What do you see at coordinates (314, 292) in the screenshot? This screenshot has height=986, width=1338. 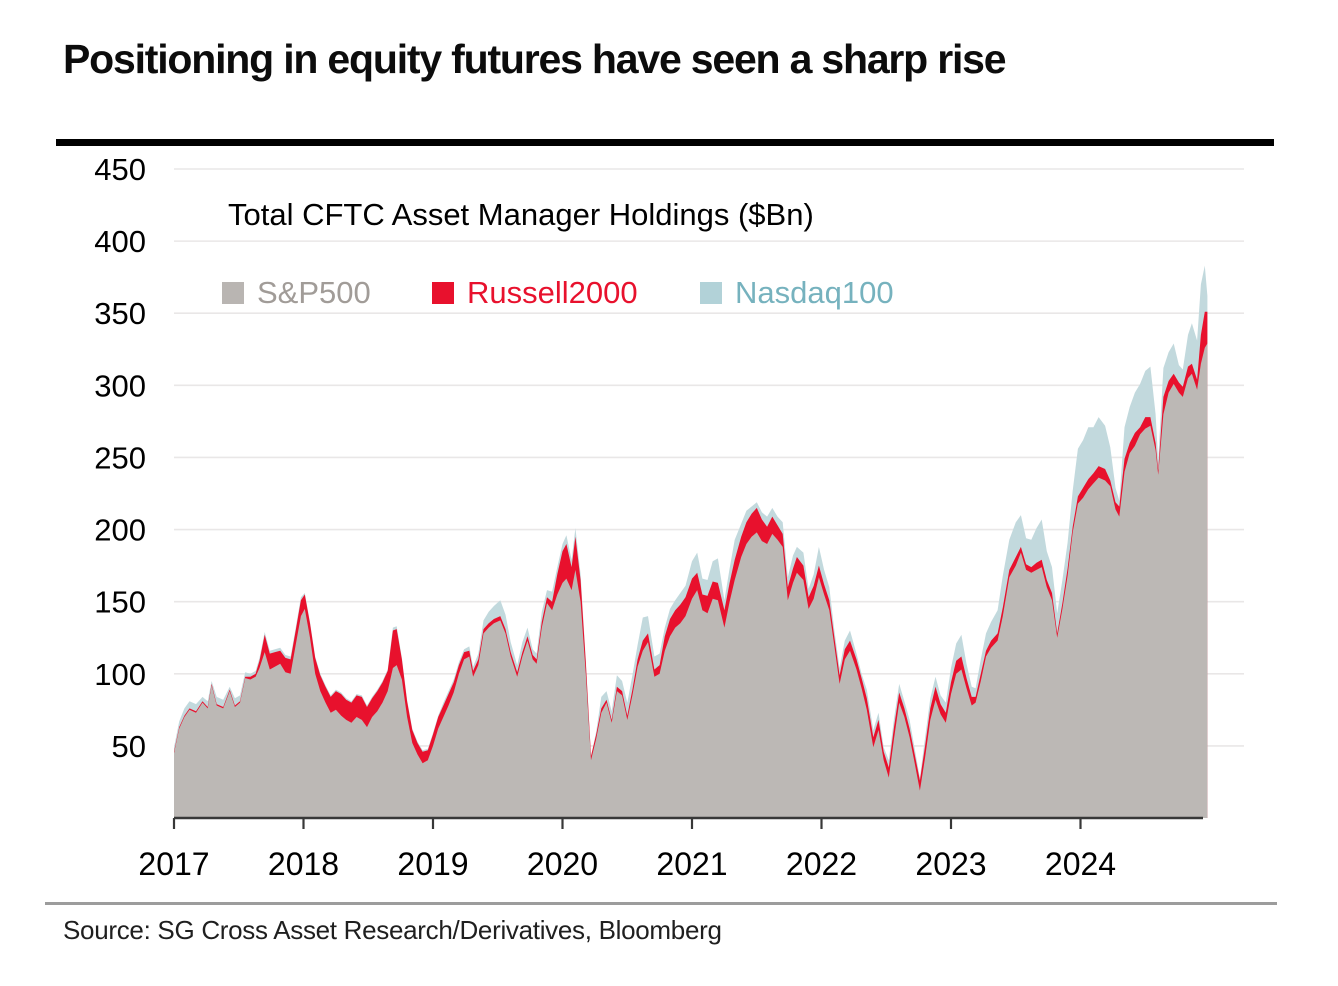 I see `legend-label-sp500: S&P500` at bounding box center [314, 292].